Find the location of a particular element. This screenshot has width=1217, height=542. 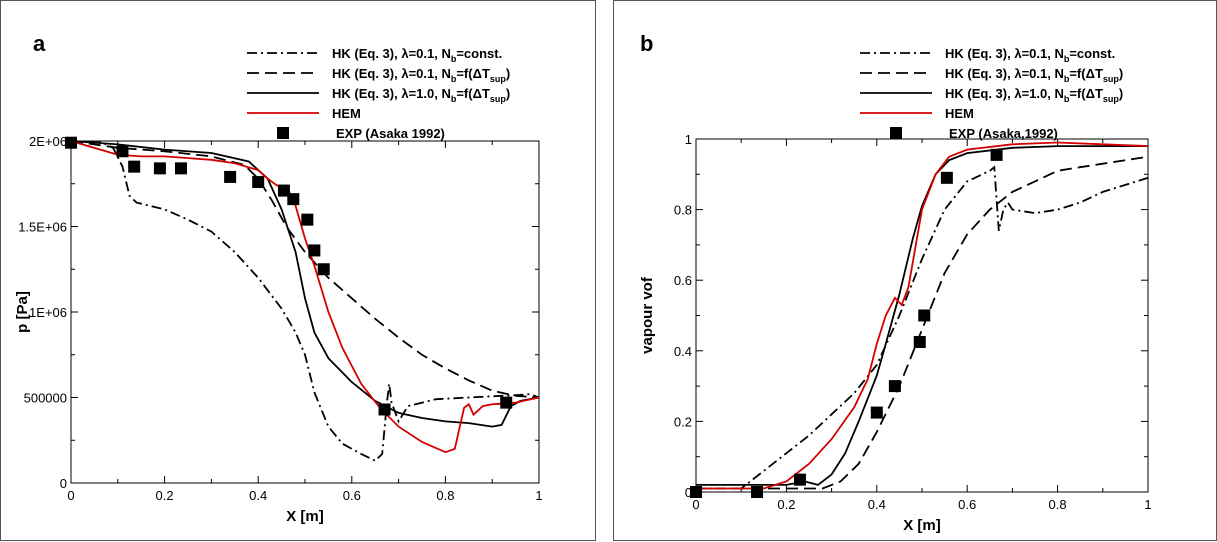

y-axis-title: p [Pa] is located at coordinates (22, 312).